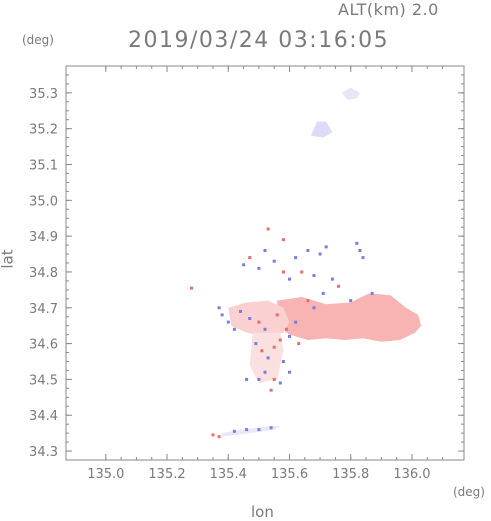  What do you see at coordinates (43, 416) in the screenshot?
I see `y-tick-label: 34.4` at bounding box center [43, 416].